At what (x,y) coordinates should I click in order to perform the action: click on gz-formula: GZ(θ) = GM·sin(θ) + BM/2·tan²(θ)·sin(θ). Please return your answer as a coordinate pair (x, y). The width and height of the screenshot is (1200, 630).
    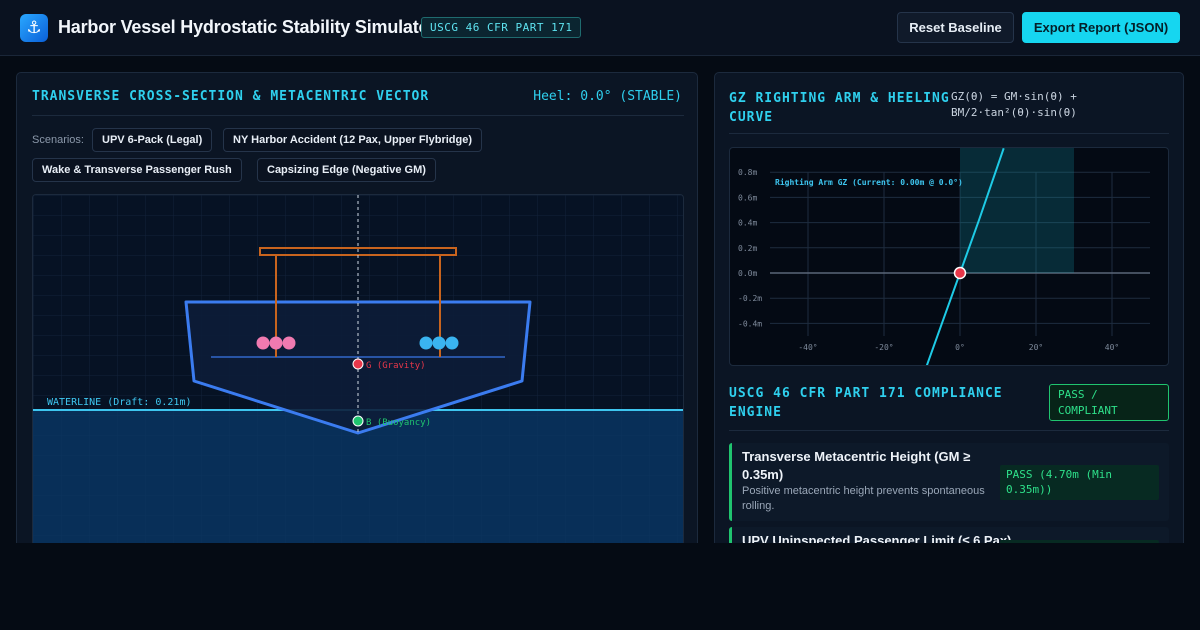
    Looking at the image, I should click on (1014, 104).